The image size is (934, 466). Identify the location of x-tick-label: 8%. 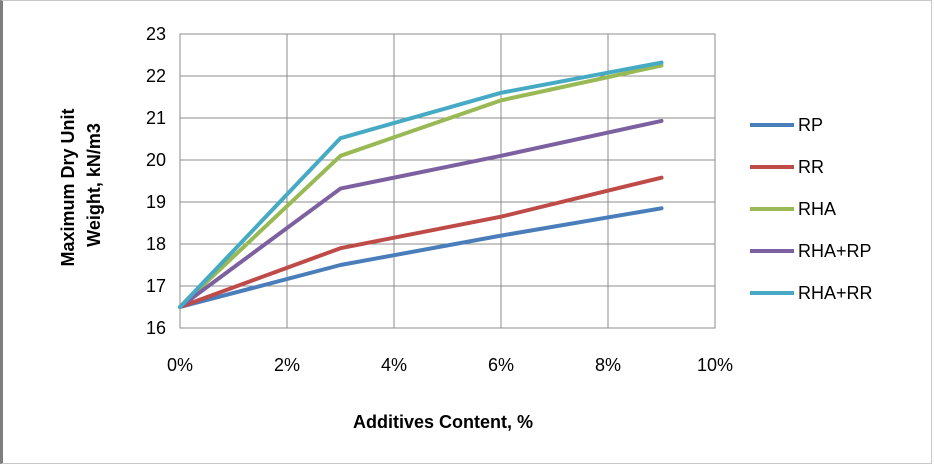
(608, 365).